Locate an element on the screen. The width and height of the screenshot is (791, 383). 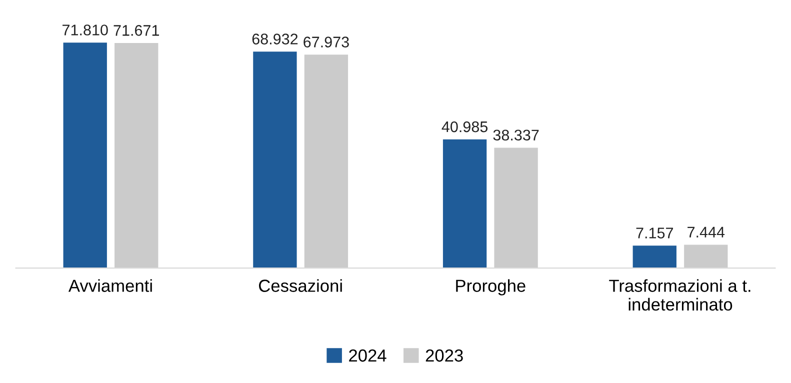
x-tick-label: Cessazioni is located at coordinates (300, 285).